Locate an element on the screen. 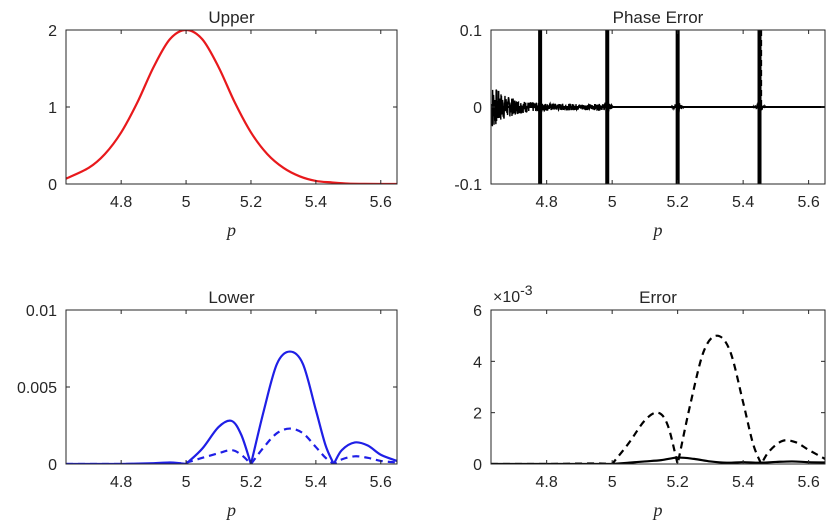  phase-error-y-tick-label: 0 is located at coordinates (477, 108).